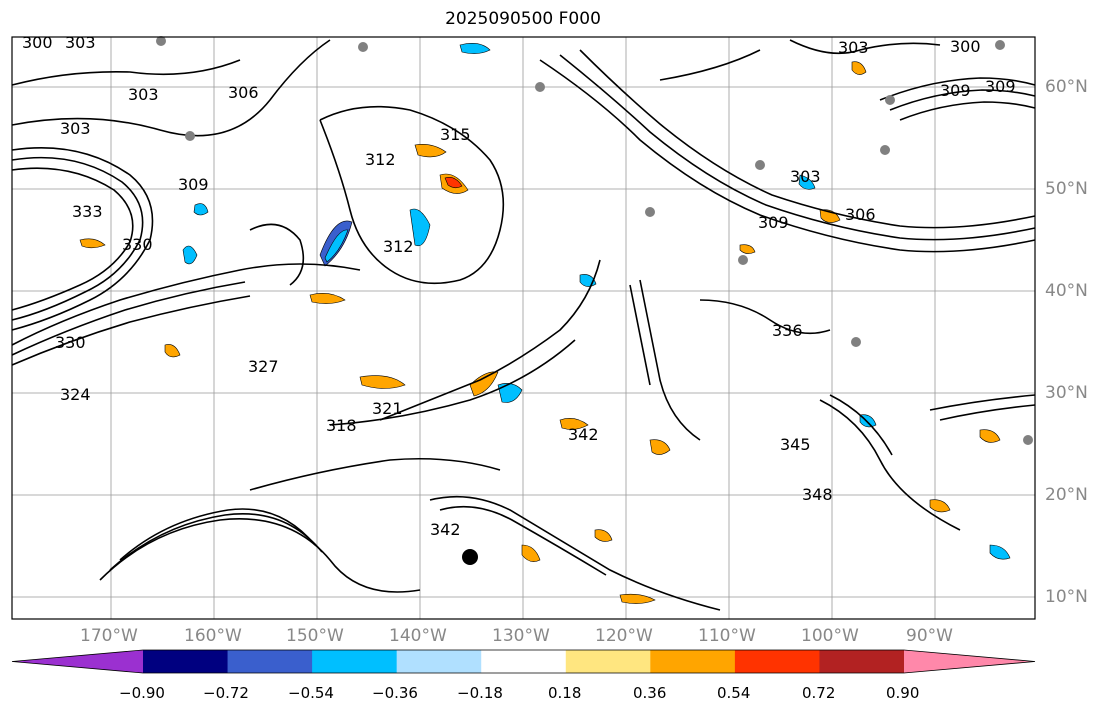 This screenshot has width=1105, height=712. Describe the element at coordinates (75, 394) in the screenshot. I see `contour-label: 324` at that location.